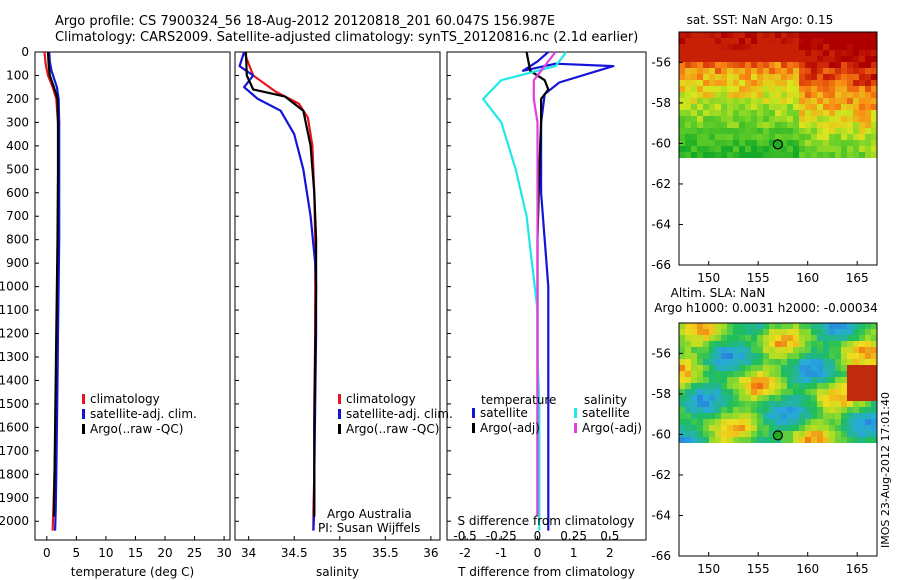 The height and width of the screenshot is (580, 900). I want to click on map-title: Altim. SLA: NaN, so click(718, 293).